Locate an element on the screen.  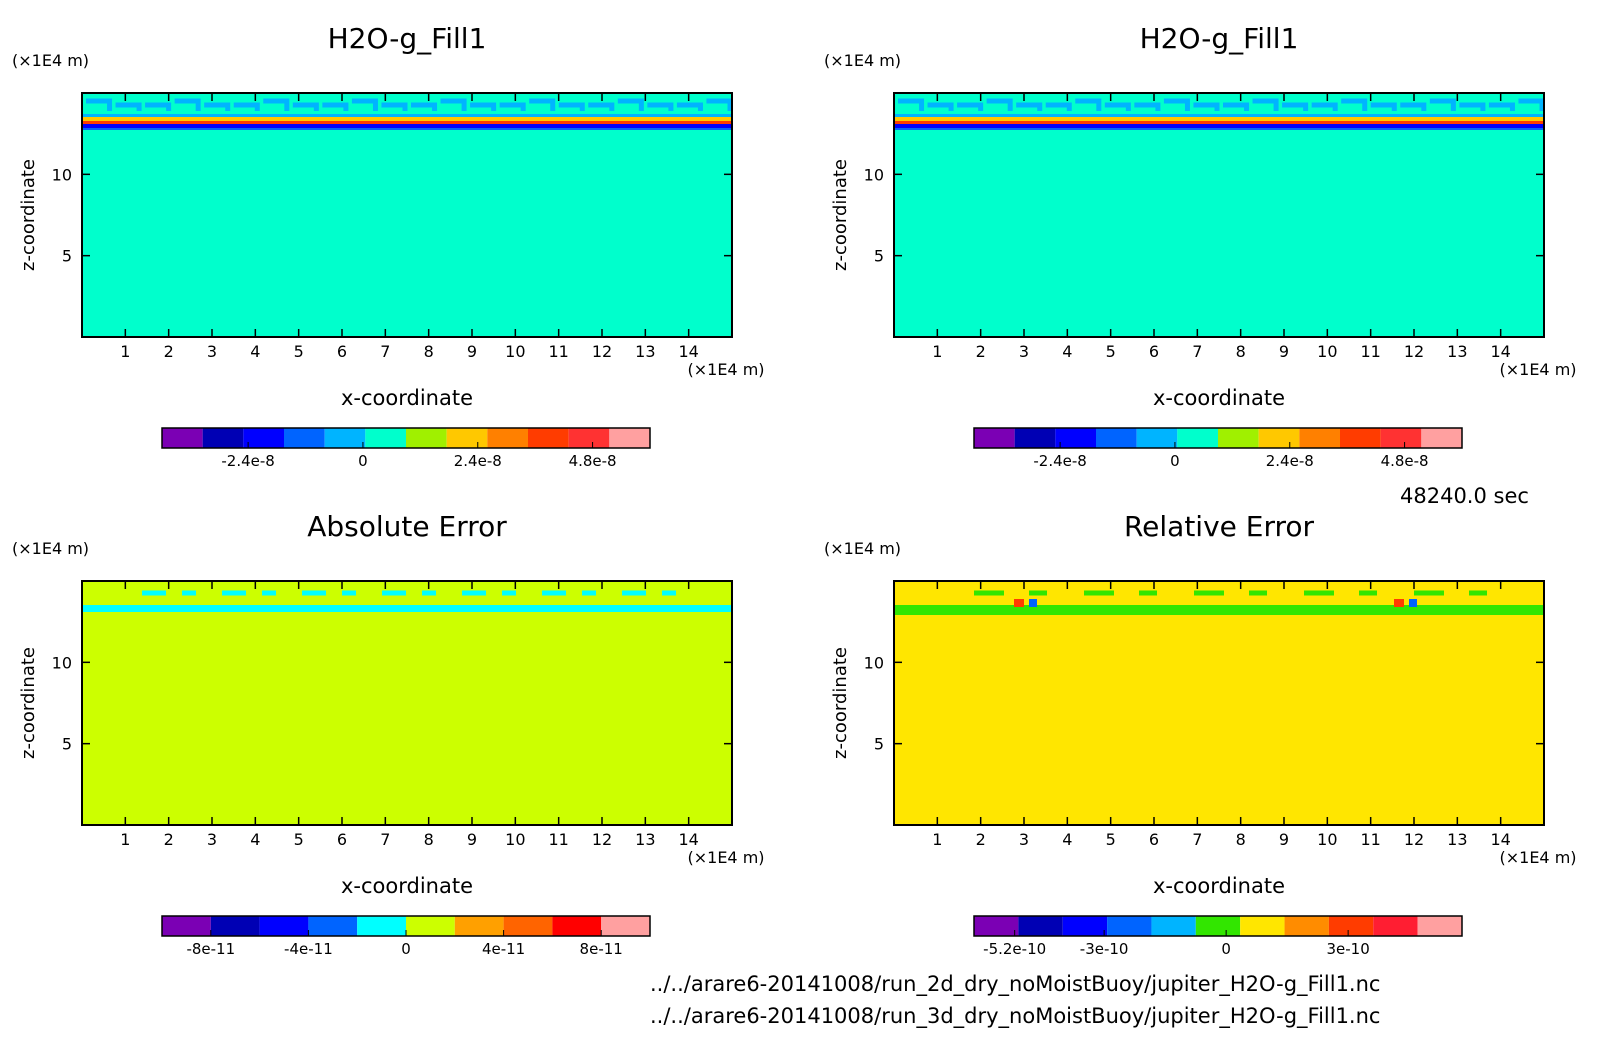
colorbar-tick-label: -4e-11 is located at coordinates (308, 949).